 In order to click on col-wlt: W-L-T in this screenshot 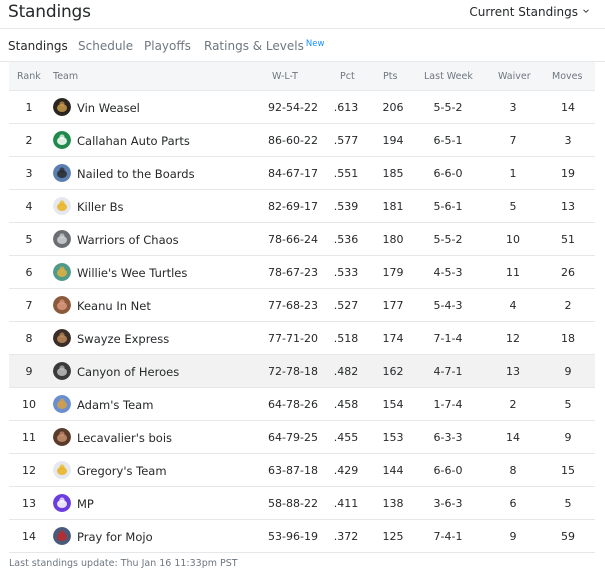, I will do `click(285, 76)`.